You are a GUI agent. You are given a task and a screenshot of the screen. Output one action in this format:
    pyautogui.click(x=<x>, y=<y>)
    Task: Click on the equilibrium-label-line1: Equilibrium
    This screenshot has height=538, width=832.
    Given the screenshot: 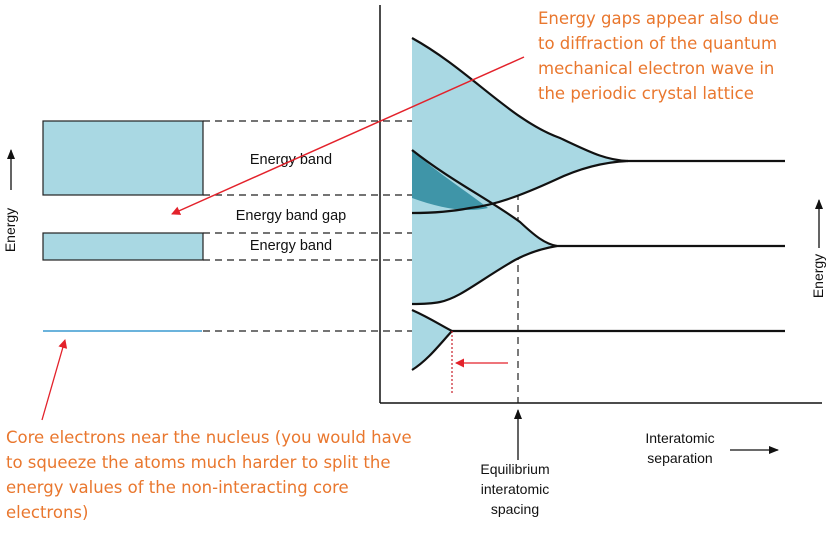 What is the action you would take?
    pyautogui.click(x=514, y=469)
    